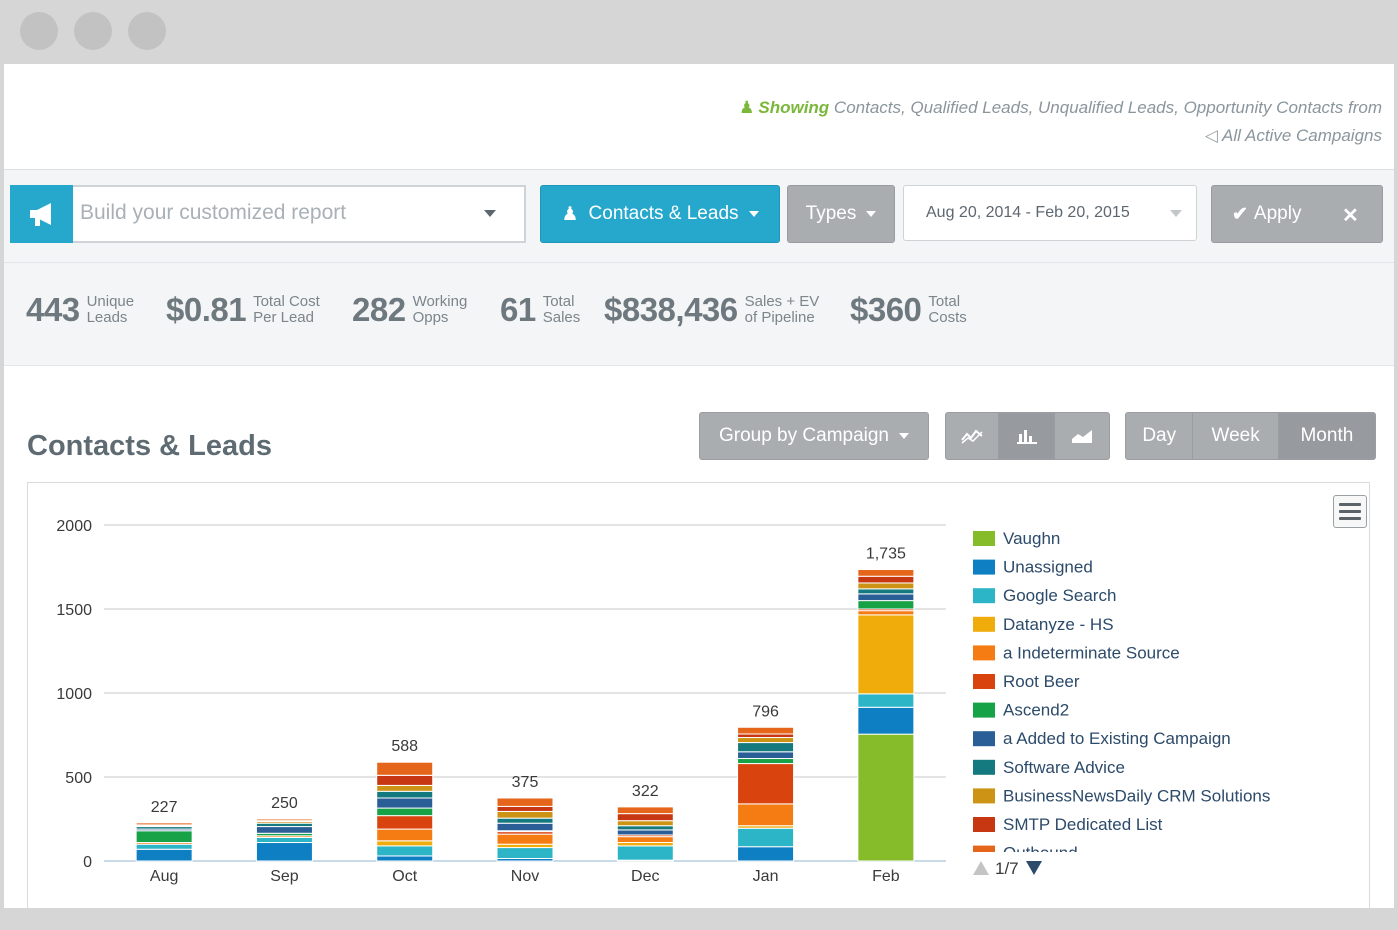 This screenshot has height=930, width=1398. Describe the element at coordinates (206, 309) in the screenshot. I see `stat-value: $0.81` at that location.